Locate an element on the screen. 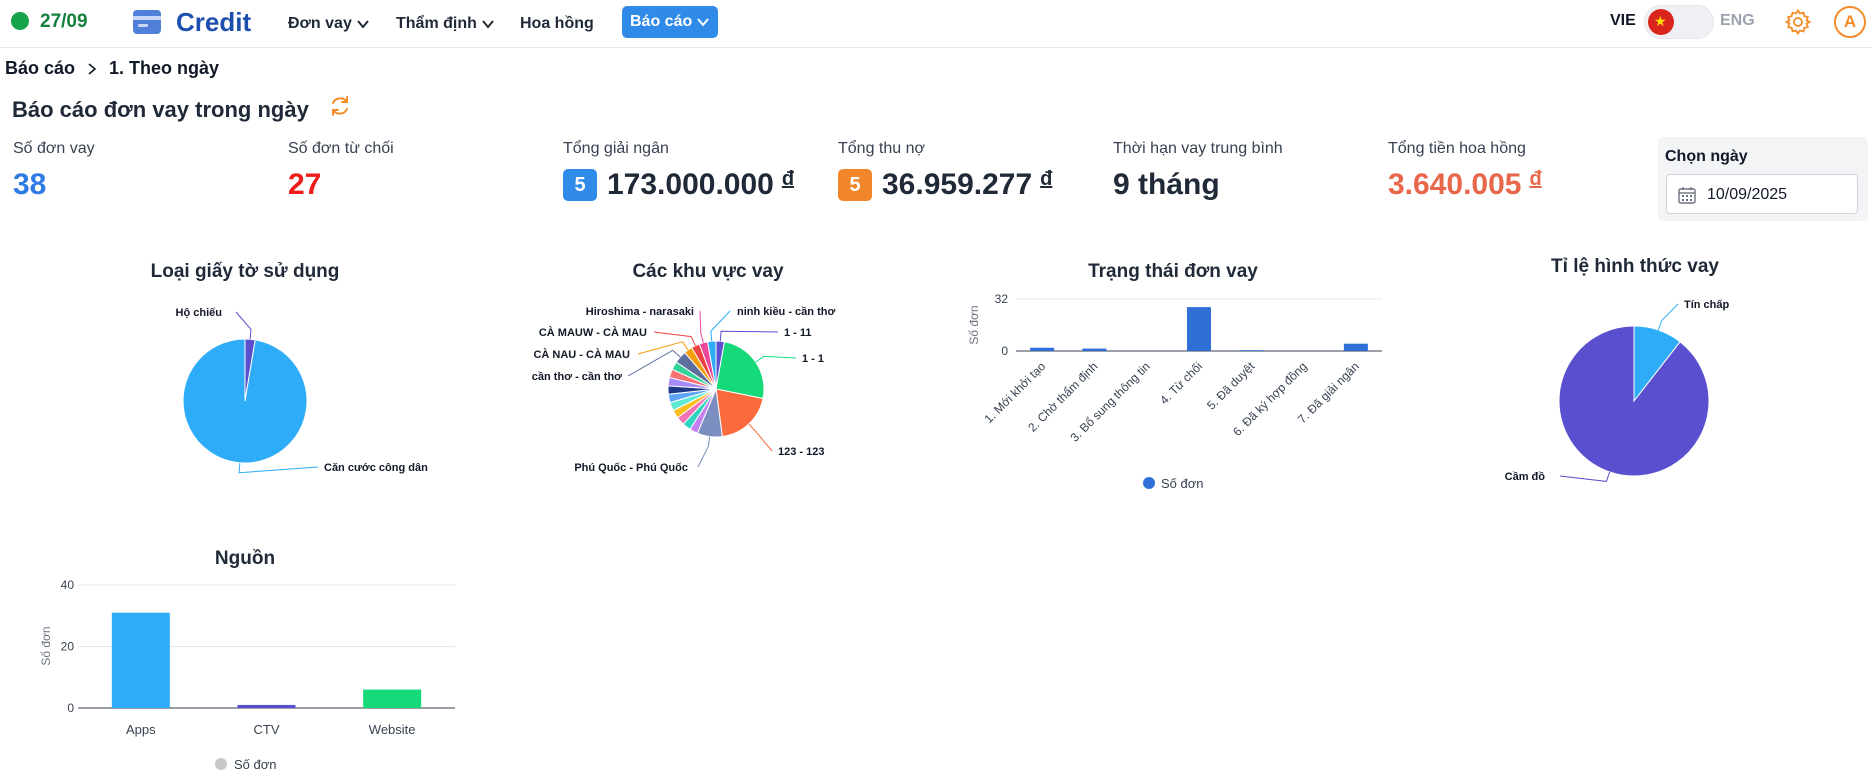 The image size is (1872, 778). nav-don-vay-label: Đơn vay is located at coordinates (320, 23).